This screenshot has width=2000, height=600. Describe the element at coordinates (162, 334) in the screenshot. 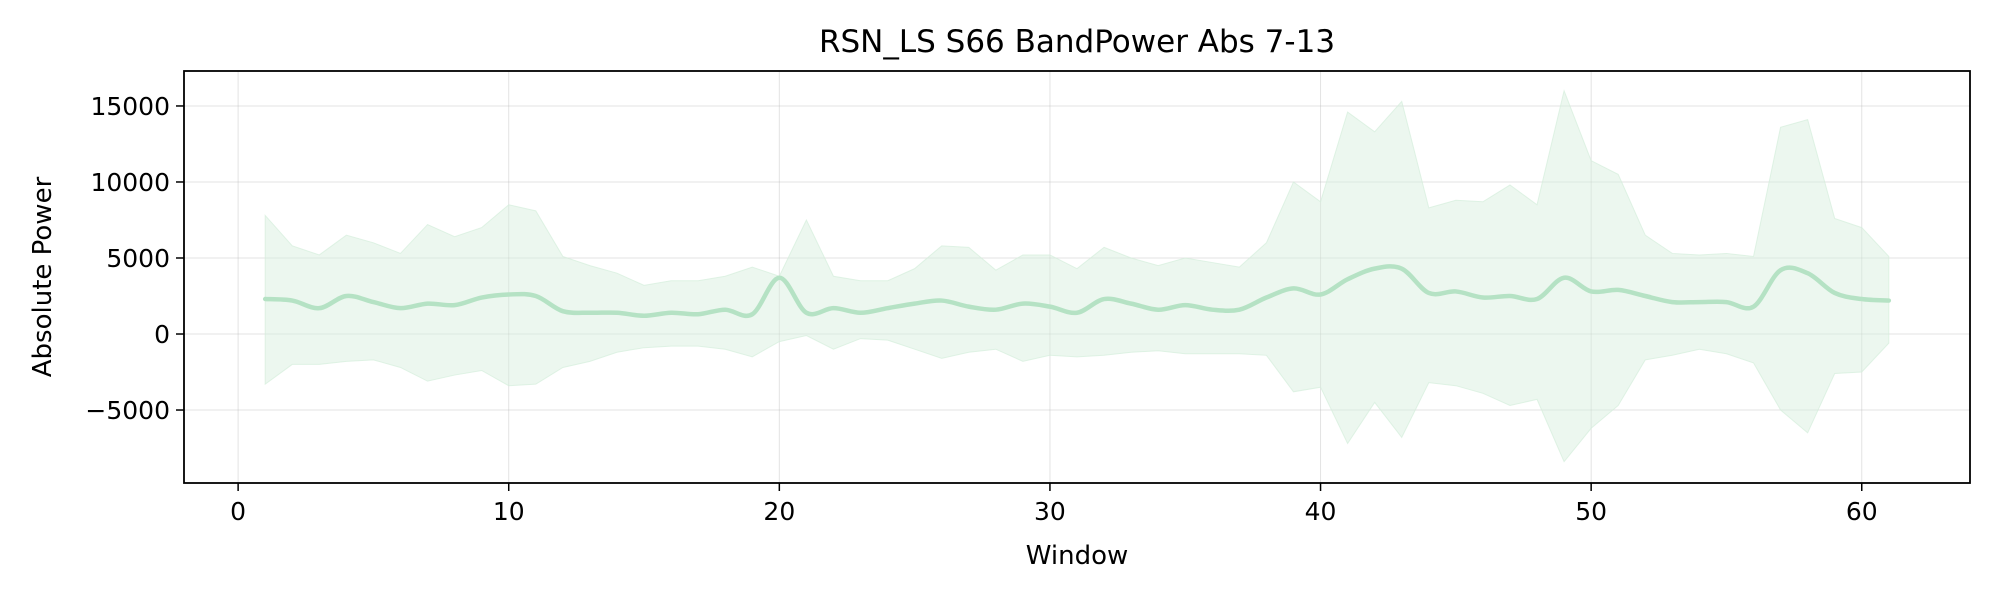

I see `y-tick-label: 0` at that location.